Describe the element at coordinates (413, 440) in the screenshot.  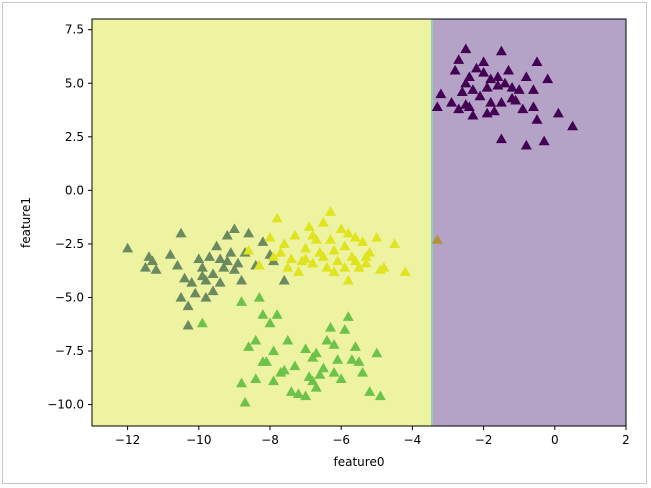
I see `x-tick-label: −4` at that location.